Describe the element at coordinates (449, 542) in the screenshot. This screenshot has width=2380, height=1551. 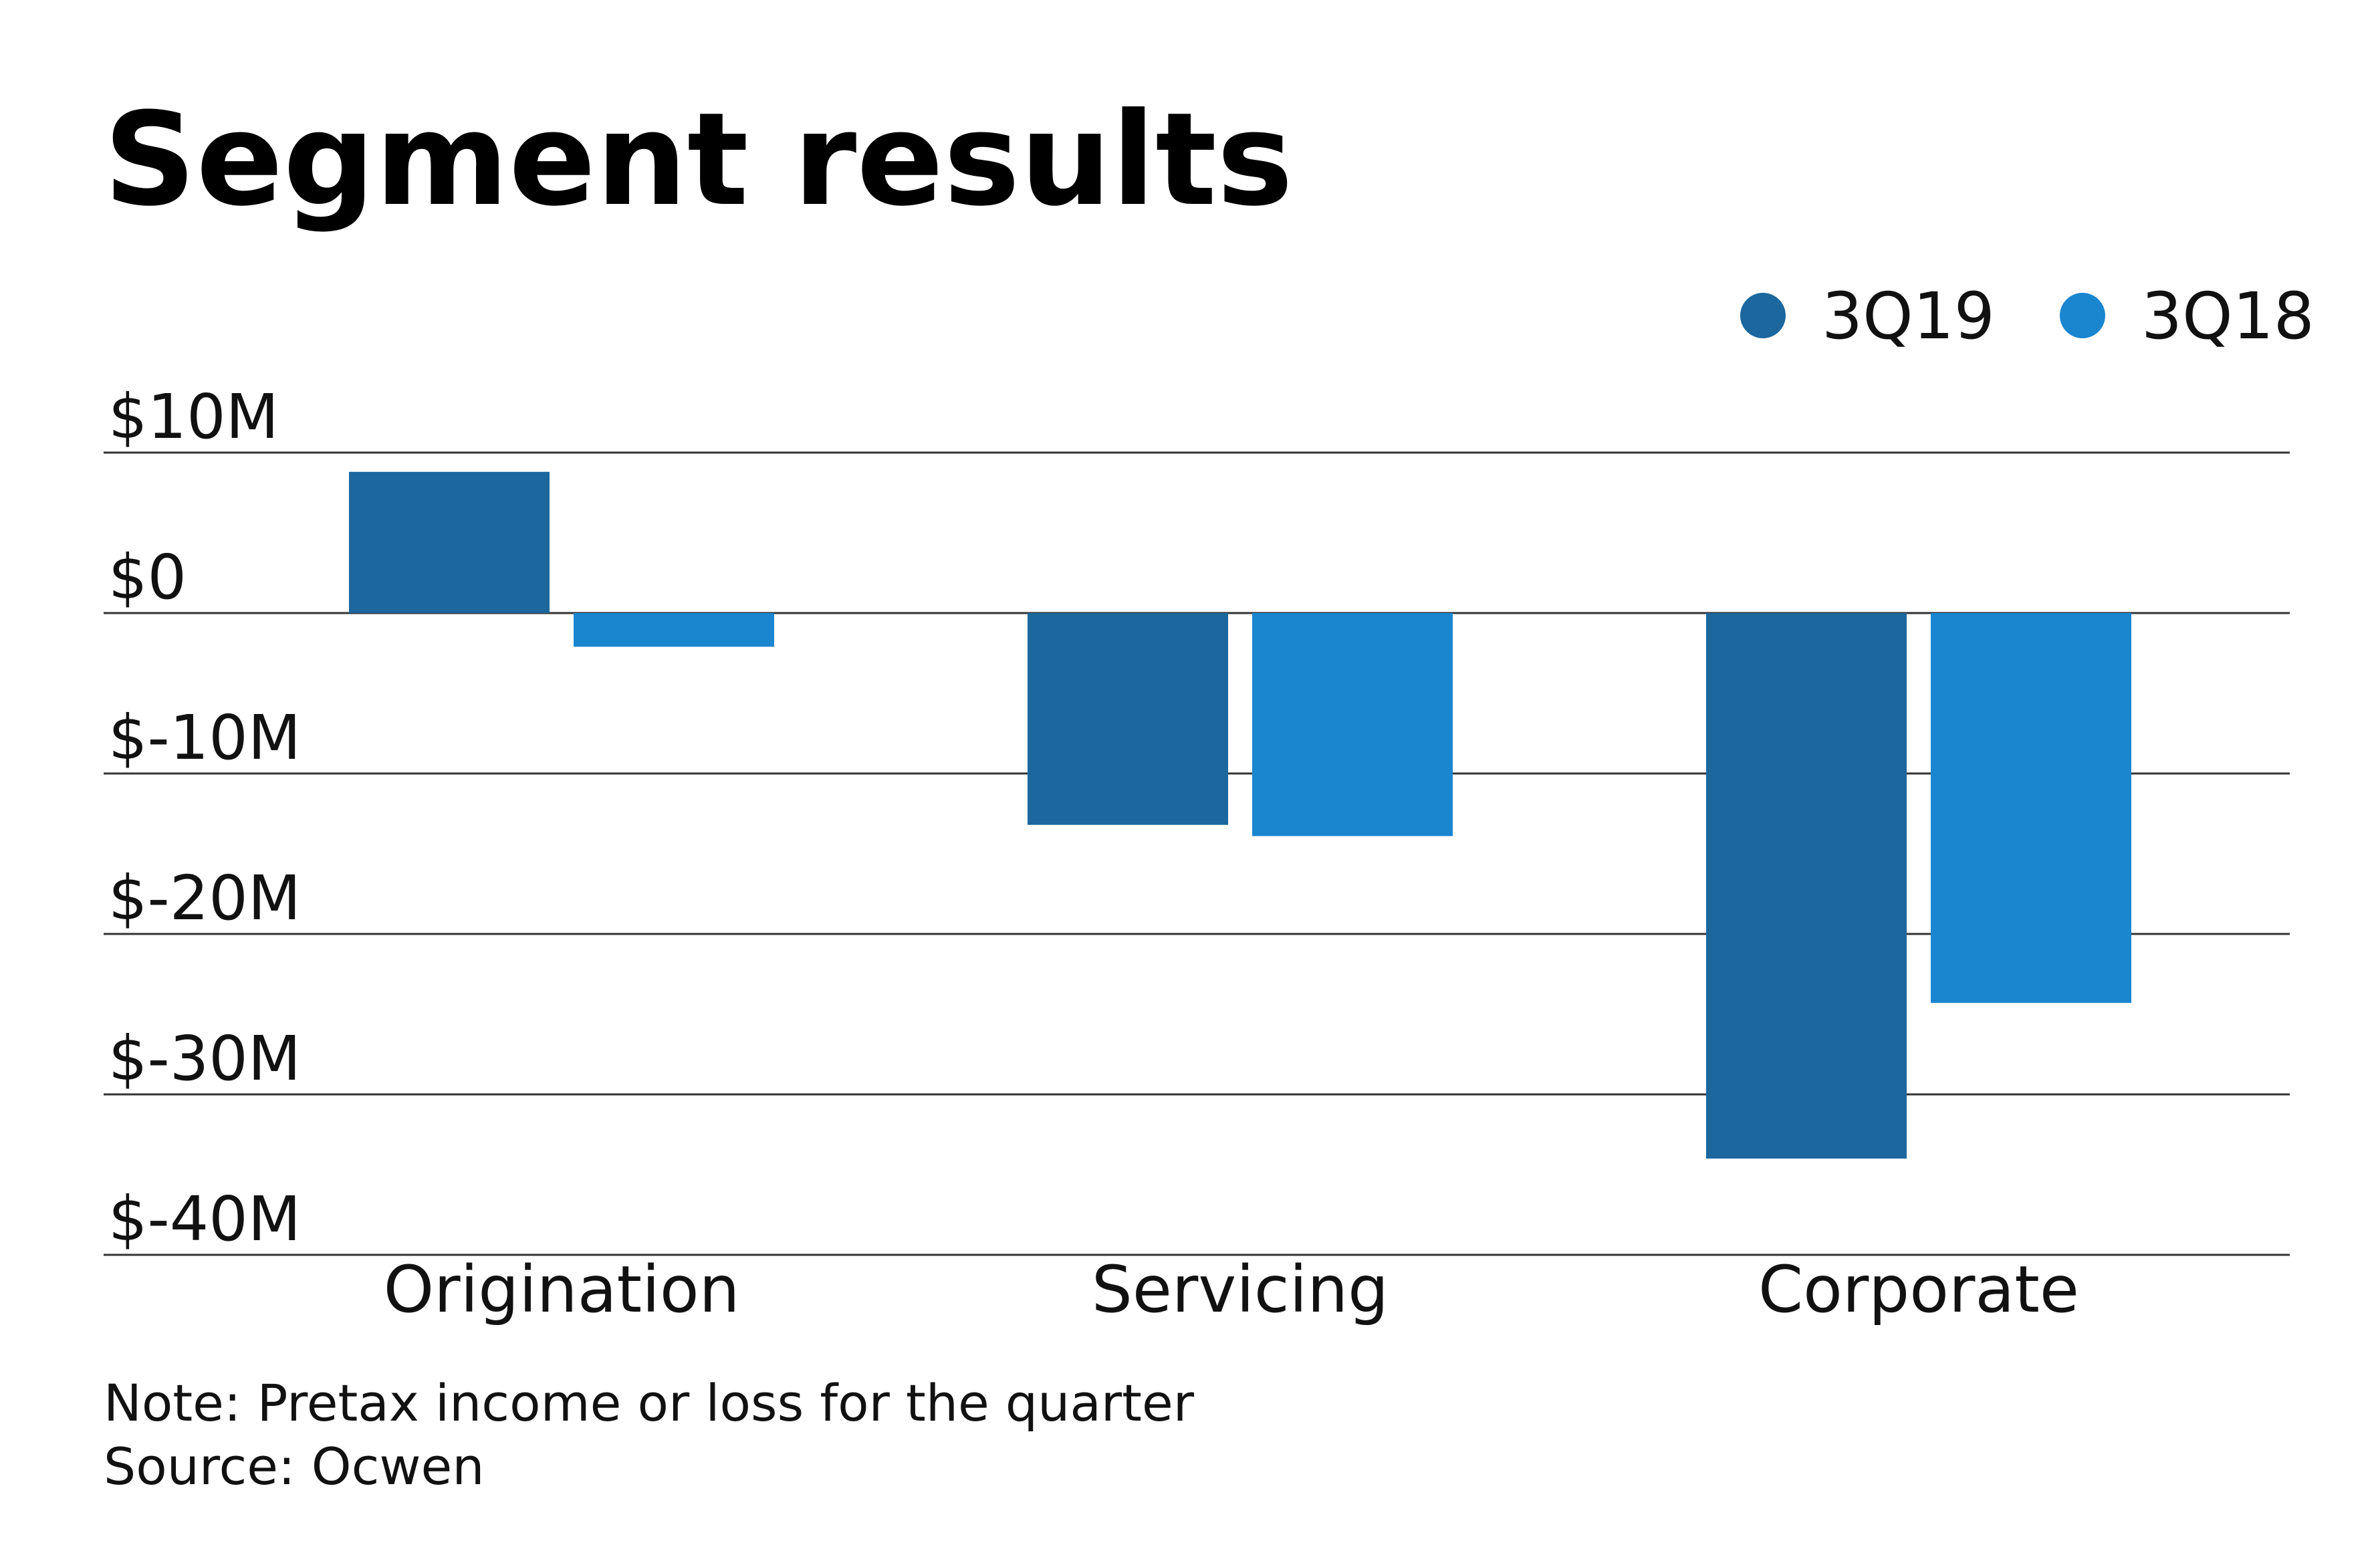
I see `bar-3q19-origination` at that location.